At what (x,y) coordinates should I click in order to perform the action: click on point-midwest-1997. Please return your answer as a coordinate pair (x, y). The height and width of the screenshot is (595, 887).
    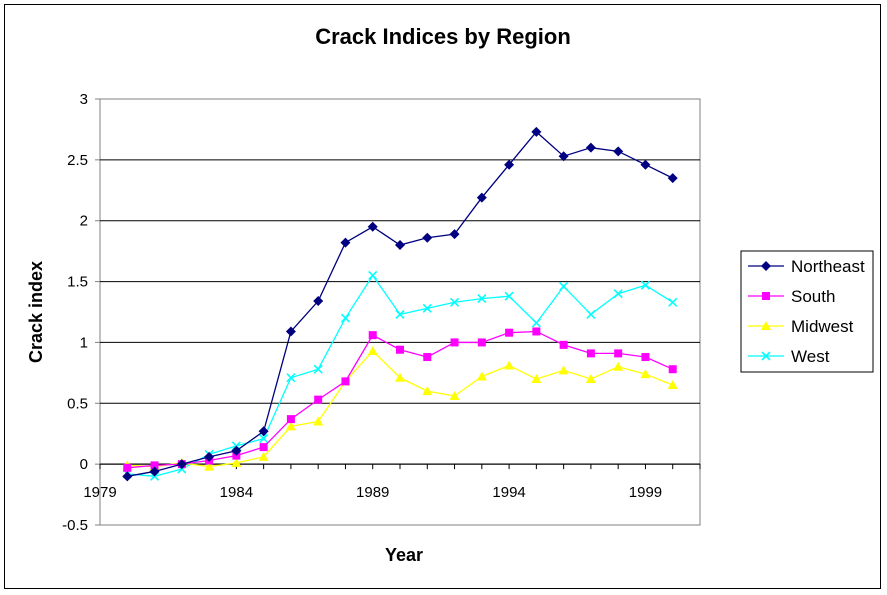
    Looking at the image, I should click on (590, 378).